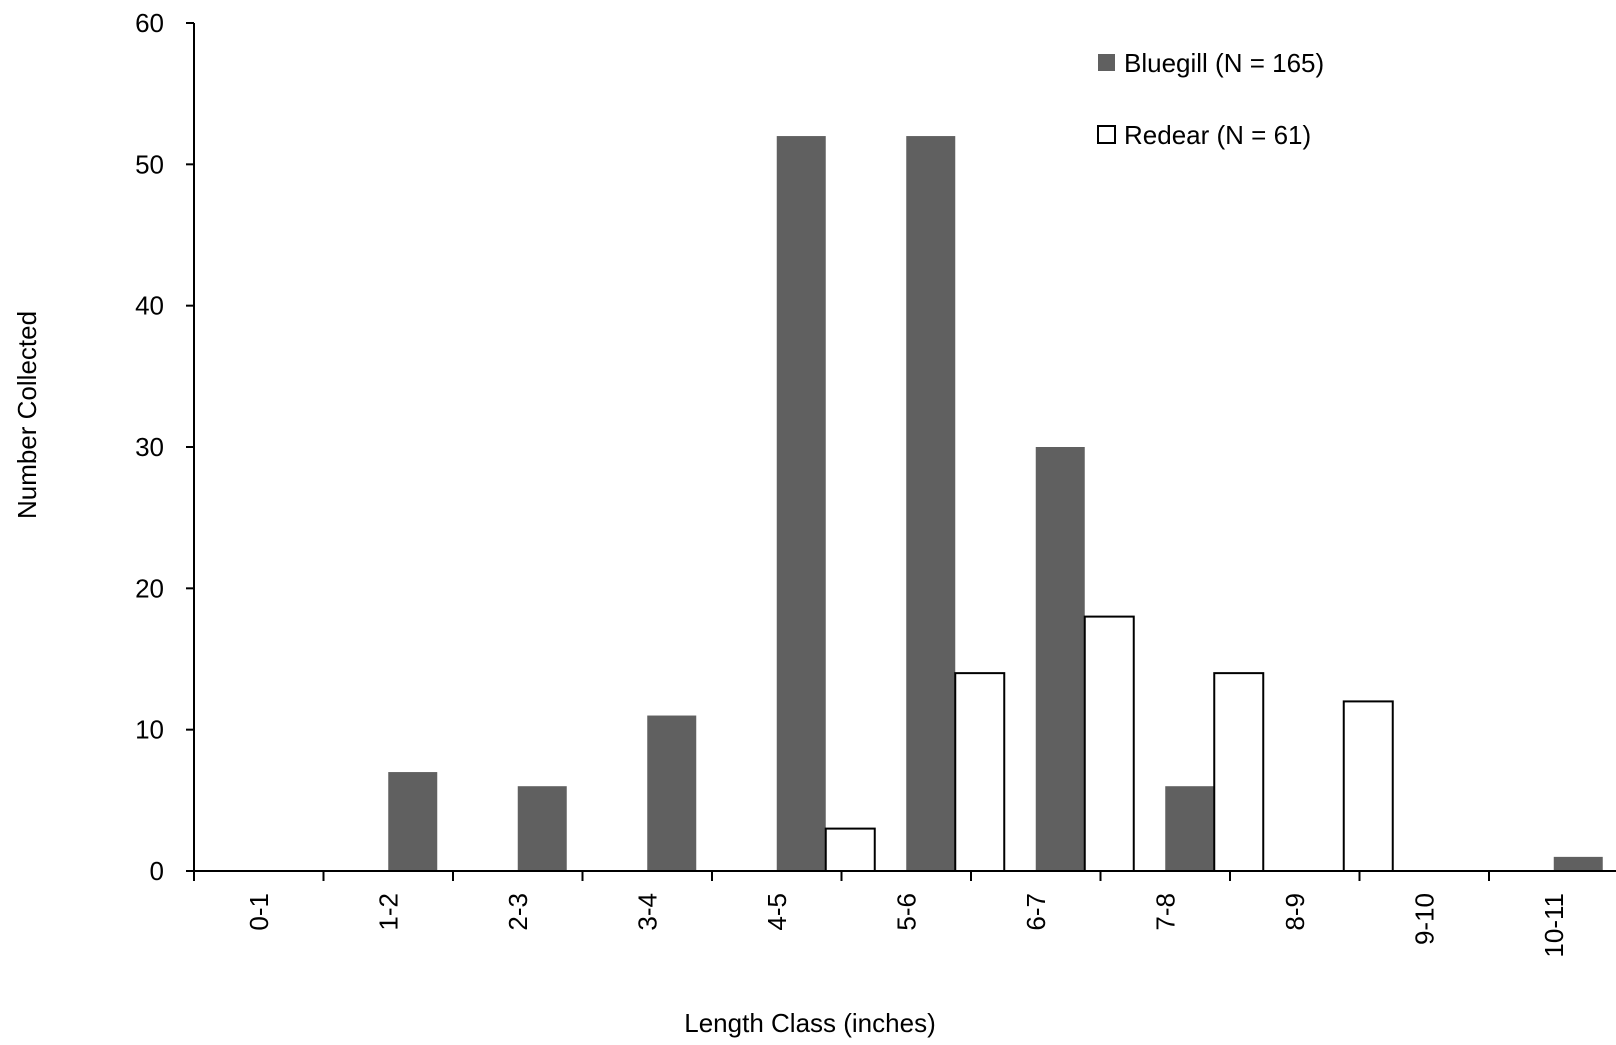  What do you see at coordinates (149, 730) in the screenshot?
I see `y-tick-label: 10` at bounding box center [149, 730].